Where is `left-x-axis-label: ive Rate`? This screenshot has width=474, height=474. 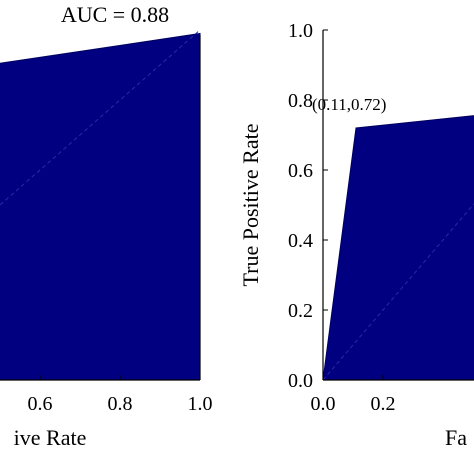
left-x-axis-label: ive Rate is located at coordinates (50, 437).